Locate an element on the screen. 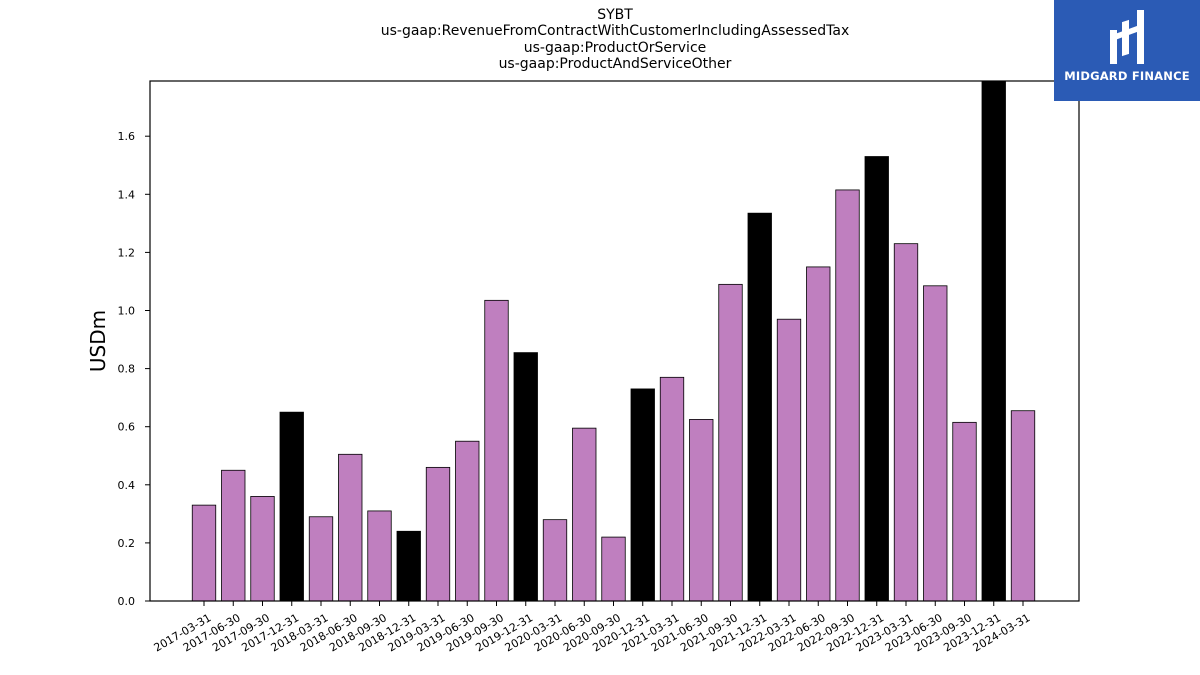 The height and width of the screenshot is (675, 1200). y-tick-label: 0.4 is located at coordinates (127, 485).